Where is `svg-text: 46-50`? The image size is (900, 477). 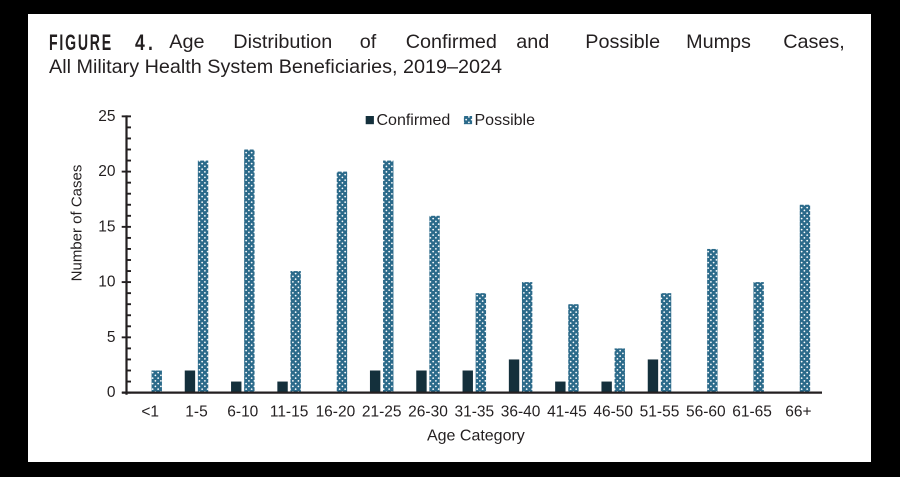 svg-text: 46-50 is located at coordinates (613, 412).